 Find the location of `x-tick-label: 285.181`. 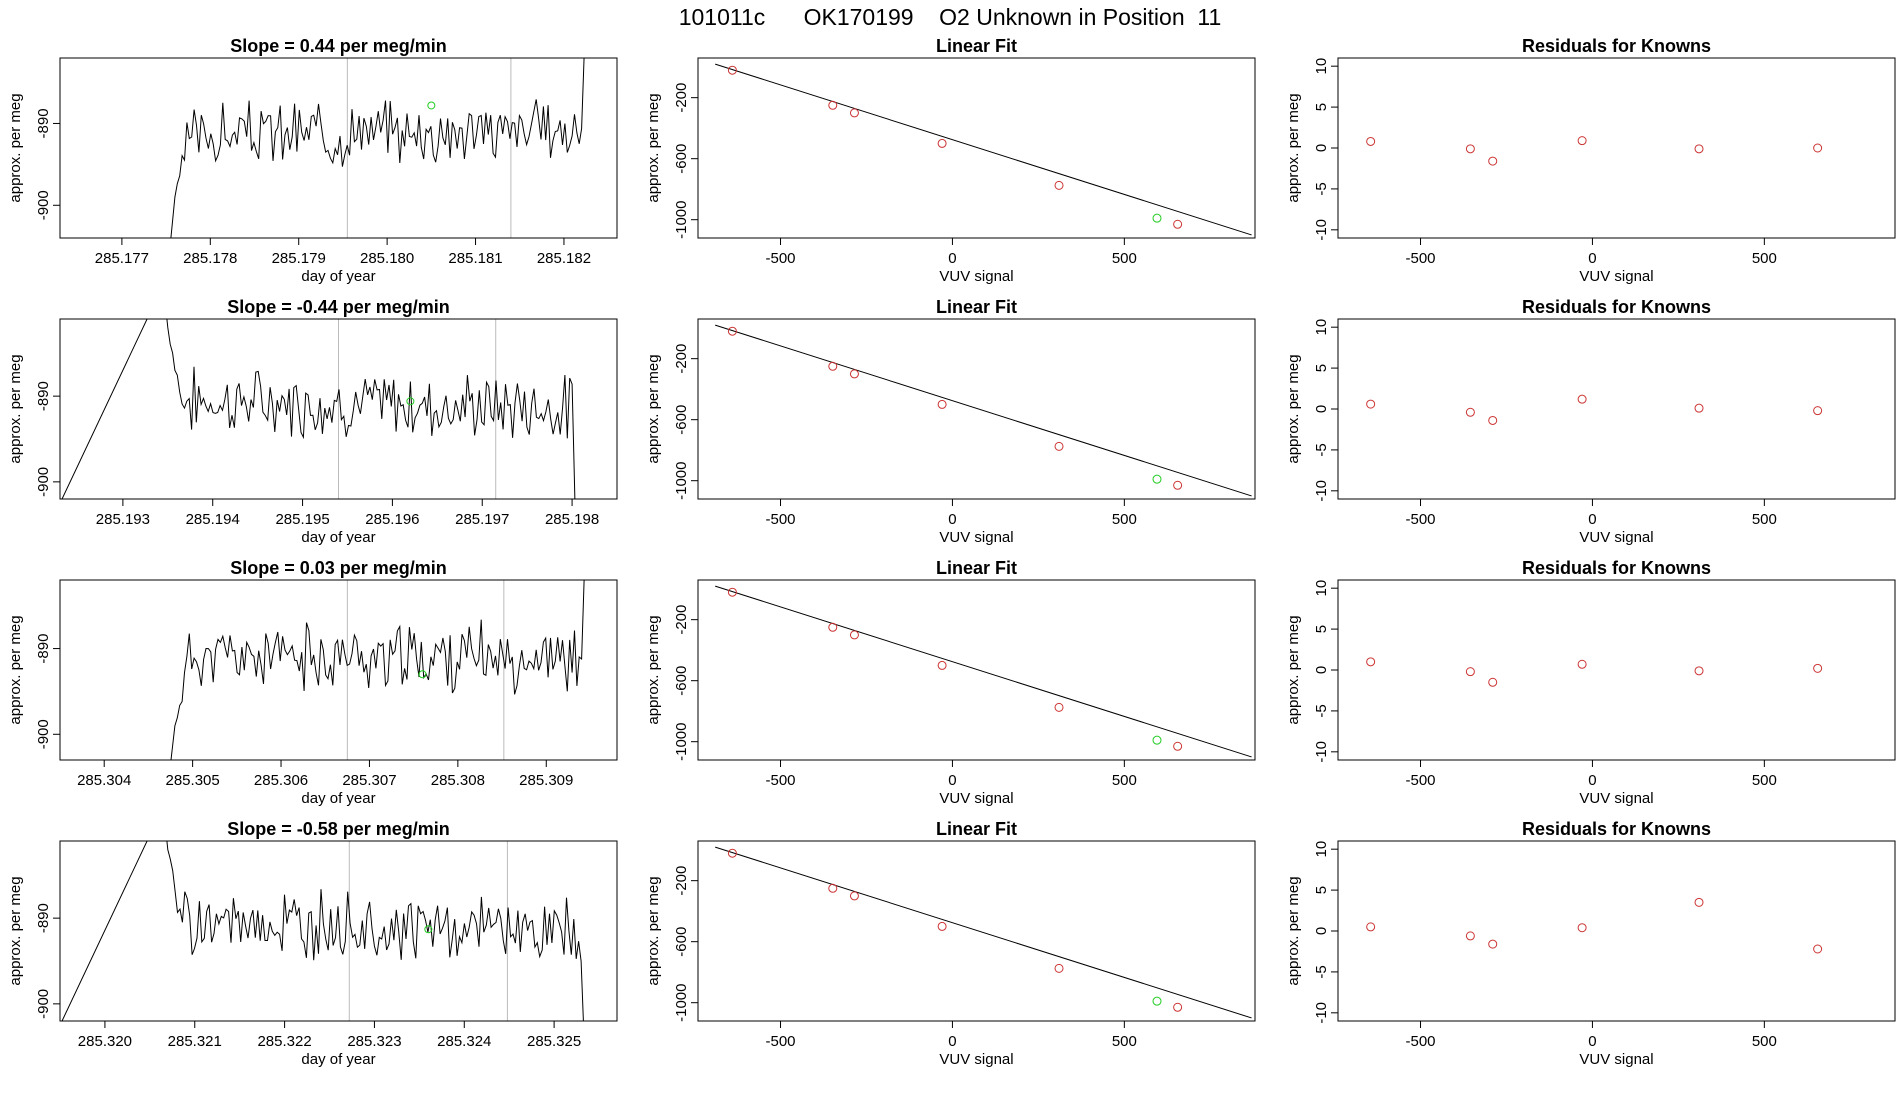

x-tick-label: 285.181 is located at coordinates (475, 258).